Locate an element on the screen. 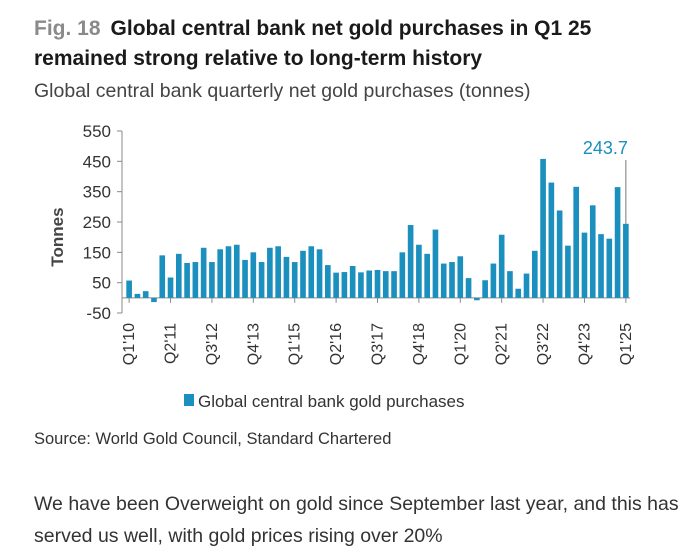 The image size is (700, 555). bar-Q2'18 is located at coordinates (402, 275).